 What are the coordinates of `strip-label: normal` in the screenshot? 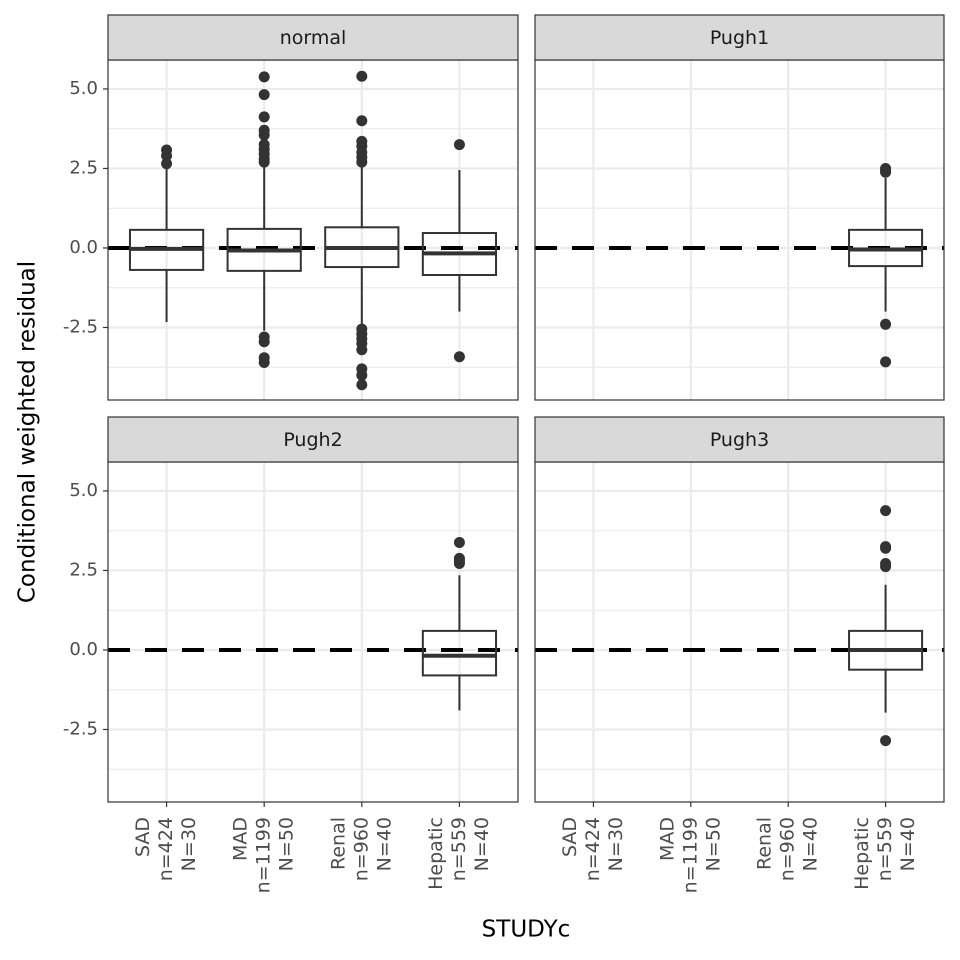 It's located at (313, 38).